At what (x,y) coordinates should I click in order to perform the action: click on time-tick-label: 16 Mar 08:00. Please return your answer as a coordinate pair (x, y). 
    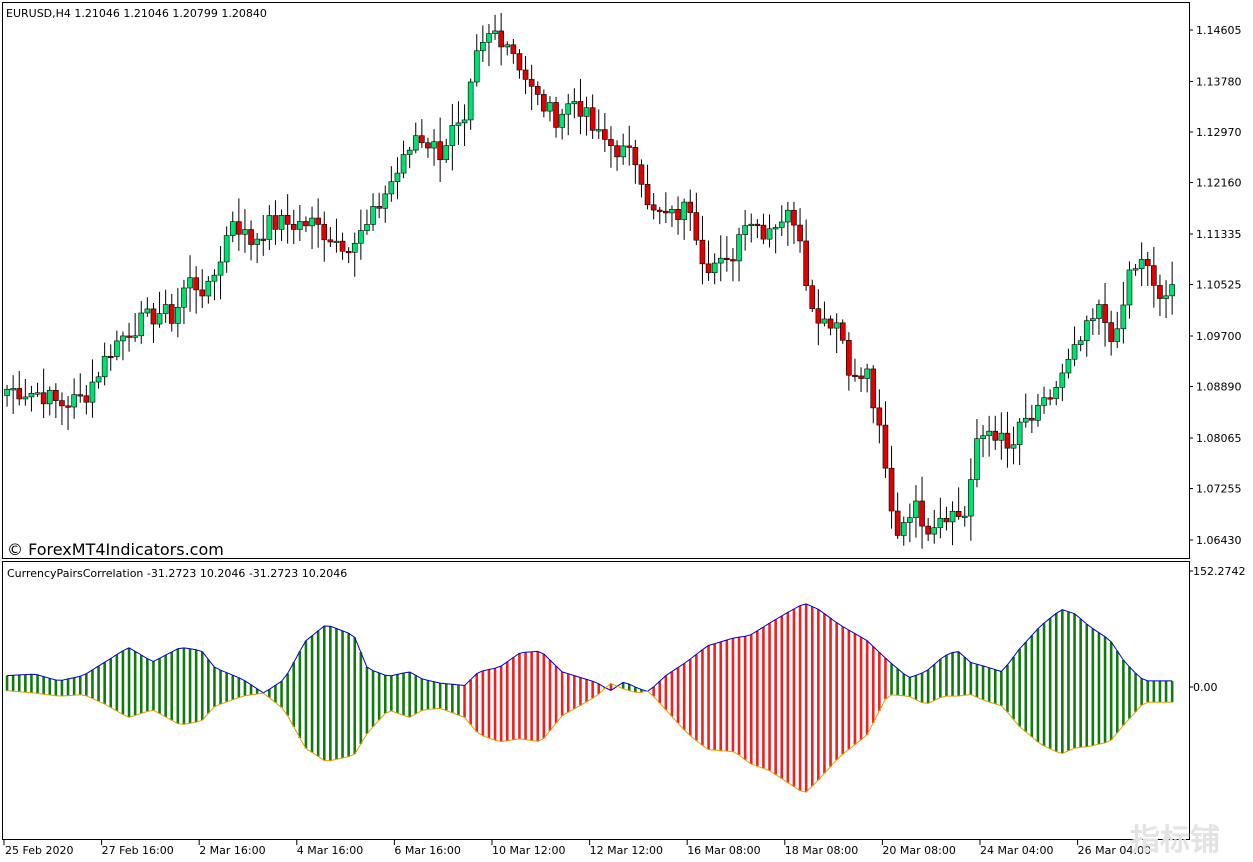
    Looking at the image, I should click on (723, 850).